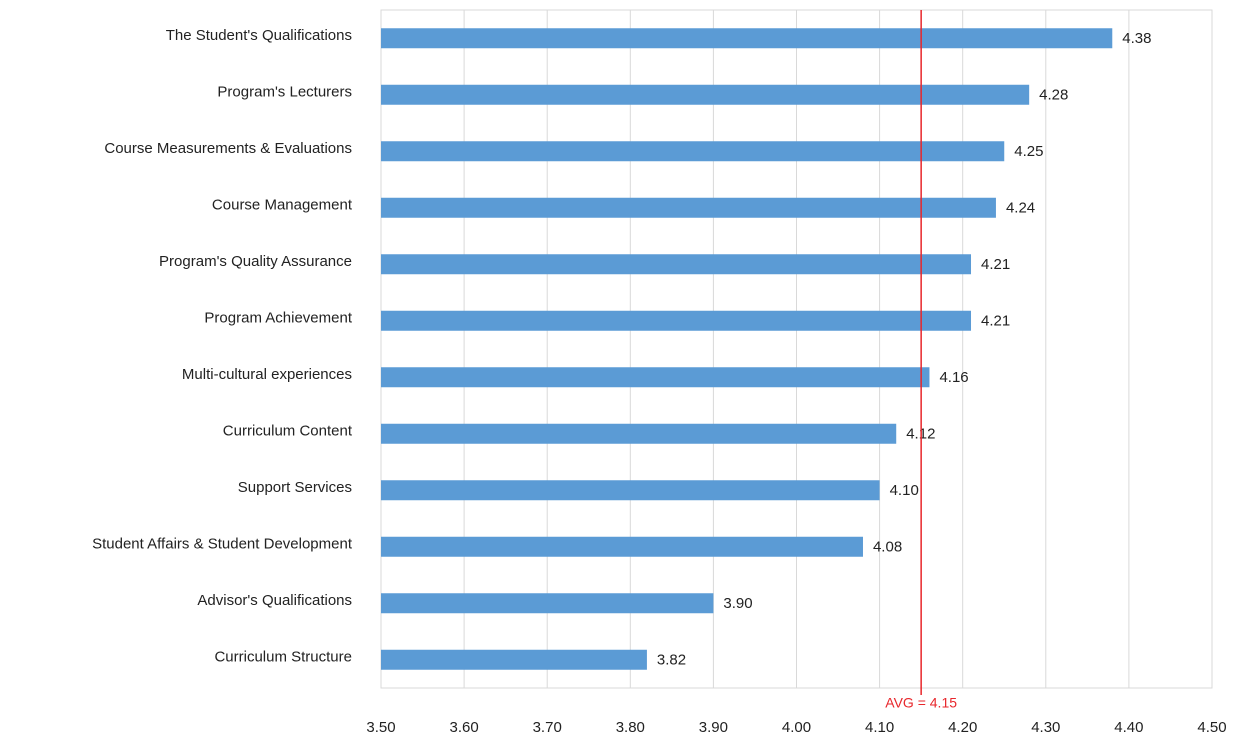 The width and height of the screenshot is (1247, 738). What do you see at coordinates (288, 431) in the screenshot?
I see `category-label: Curriculum Content` at bounding box center [288, 431].